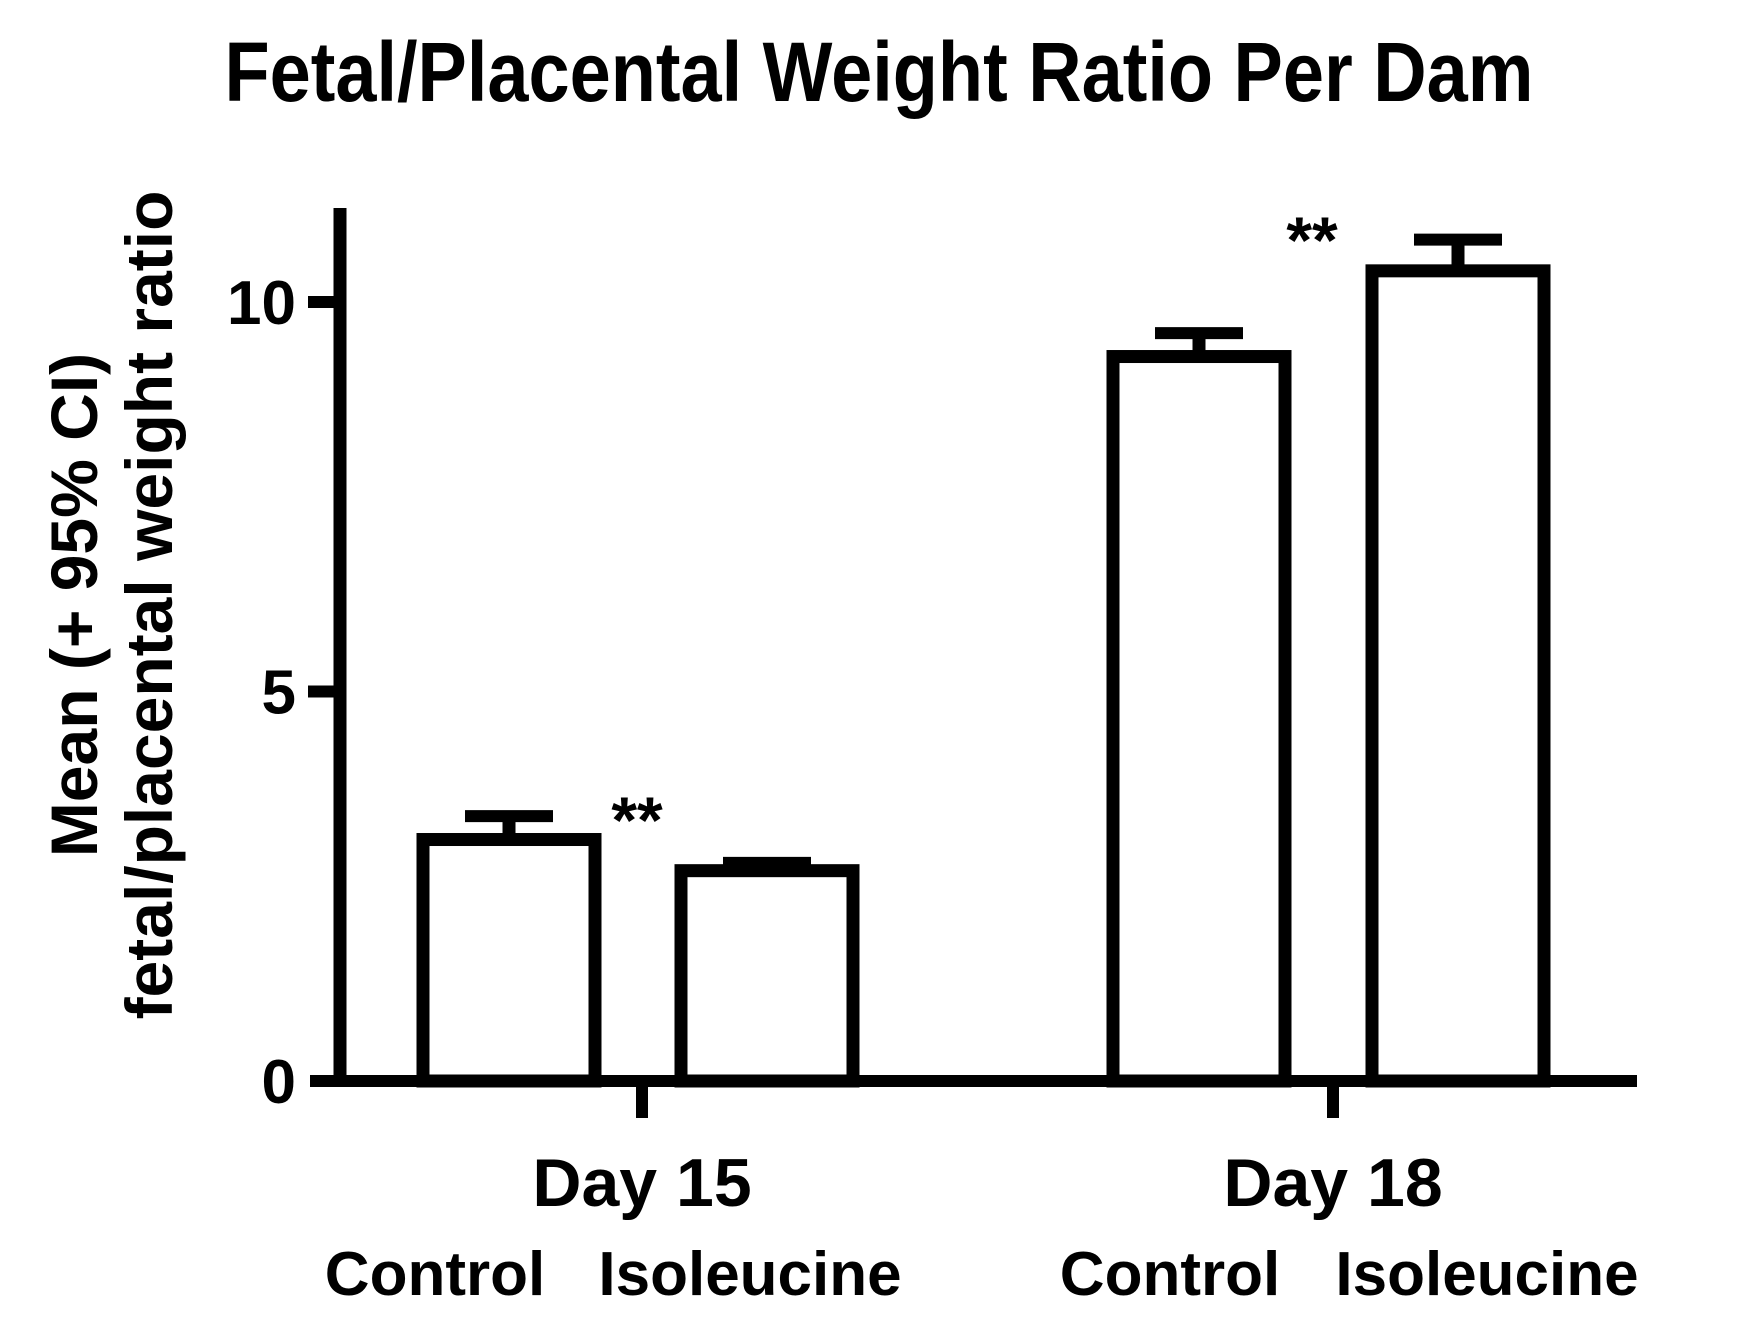 This screenshot has height=1320, width=1758. Describe the element at coordinates (1199, 719) in the screenshot. I see `bar-day18-control` at that location.